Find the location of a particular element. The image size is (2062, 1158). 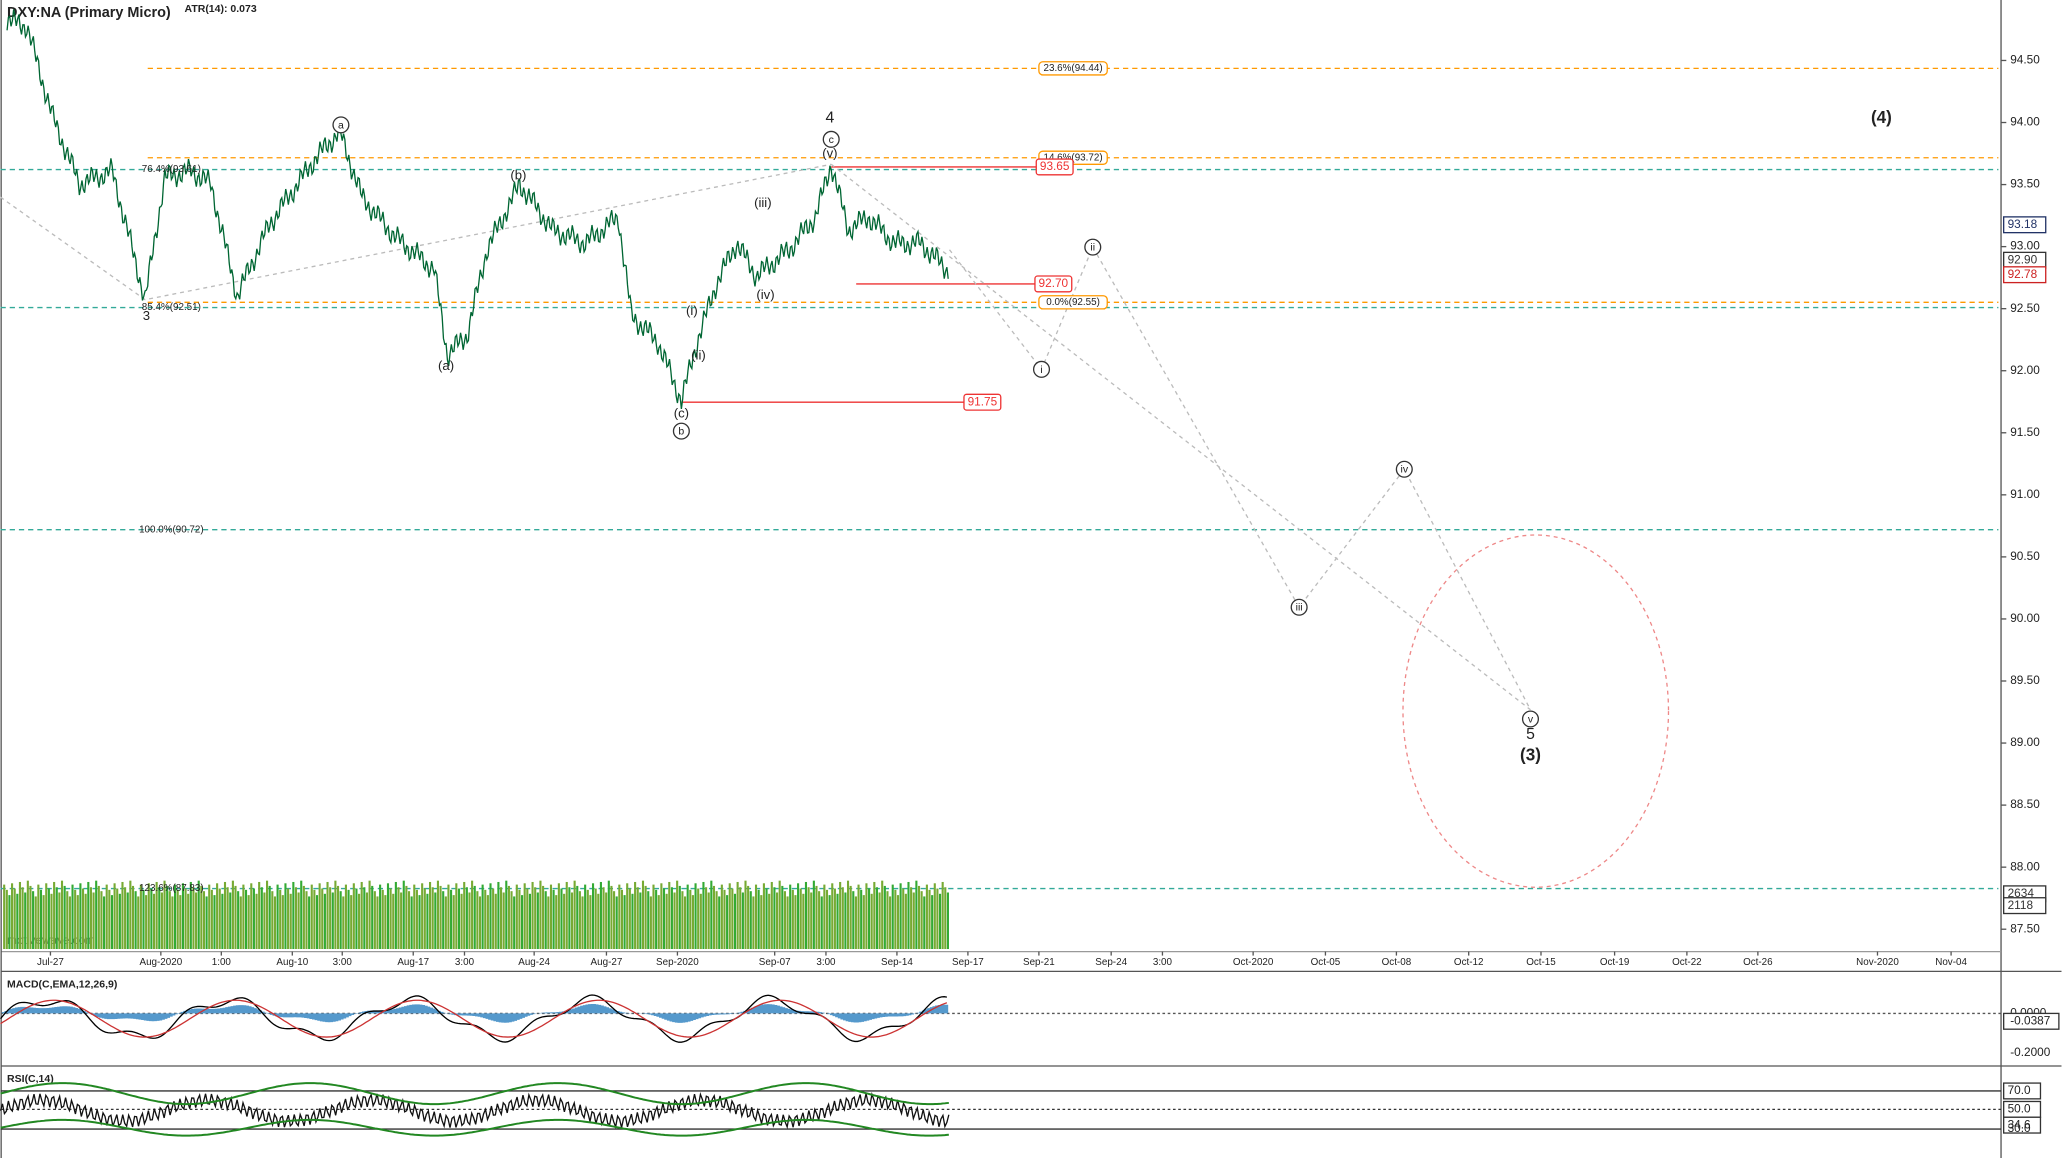

time-tick-label: Aug-24 is located at coordinates (534, 962).